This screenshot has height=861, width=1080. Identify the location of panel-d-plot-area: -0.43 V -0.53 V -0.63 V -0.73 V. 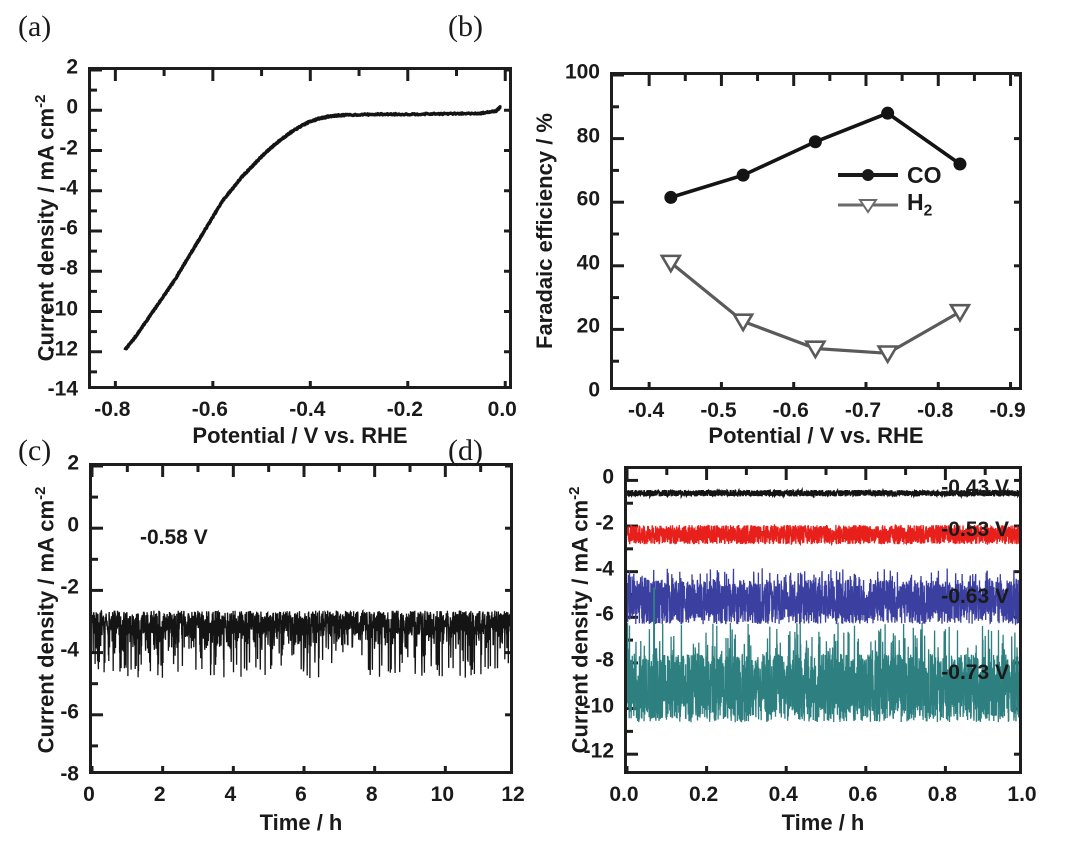
(823, 620).